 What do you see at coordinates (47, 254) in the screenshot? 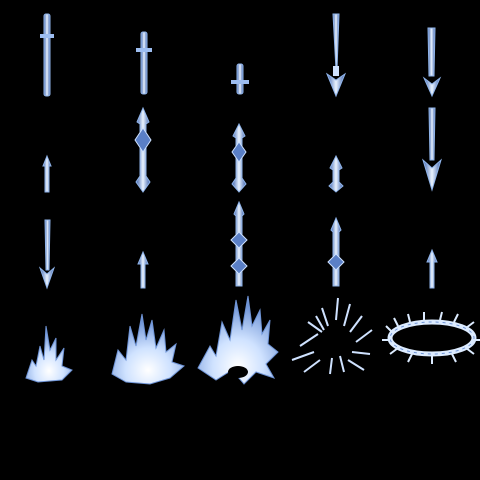
I see `frame-barbed-arrow-down` at bounding box center [47, 254].